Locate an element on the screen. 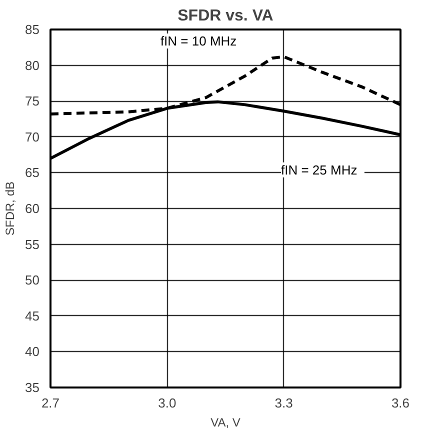 The width and height of the screenshot is (425, 437). chart-title: SFDR vs. VA is located at coordinates (226, 16).